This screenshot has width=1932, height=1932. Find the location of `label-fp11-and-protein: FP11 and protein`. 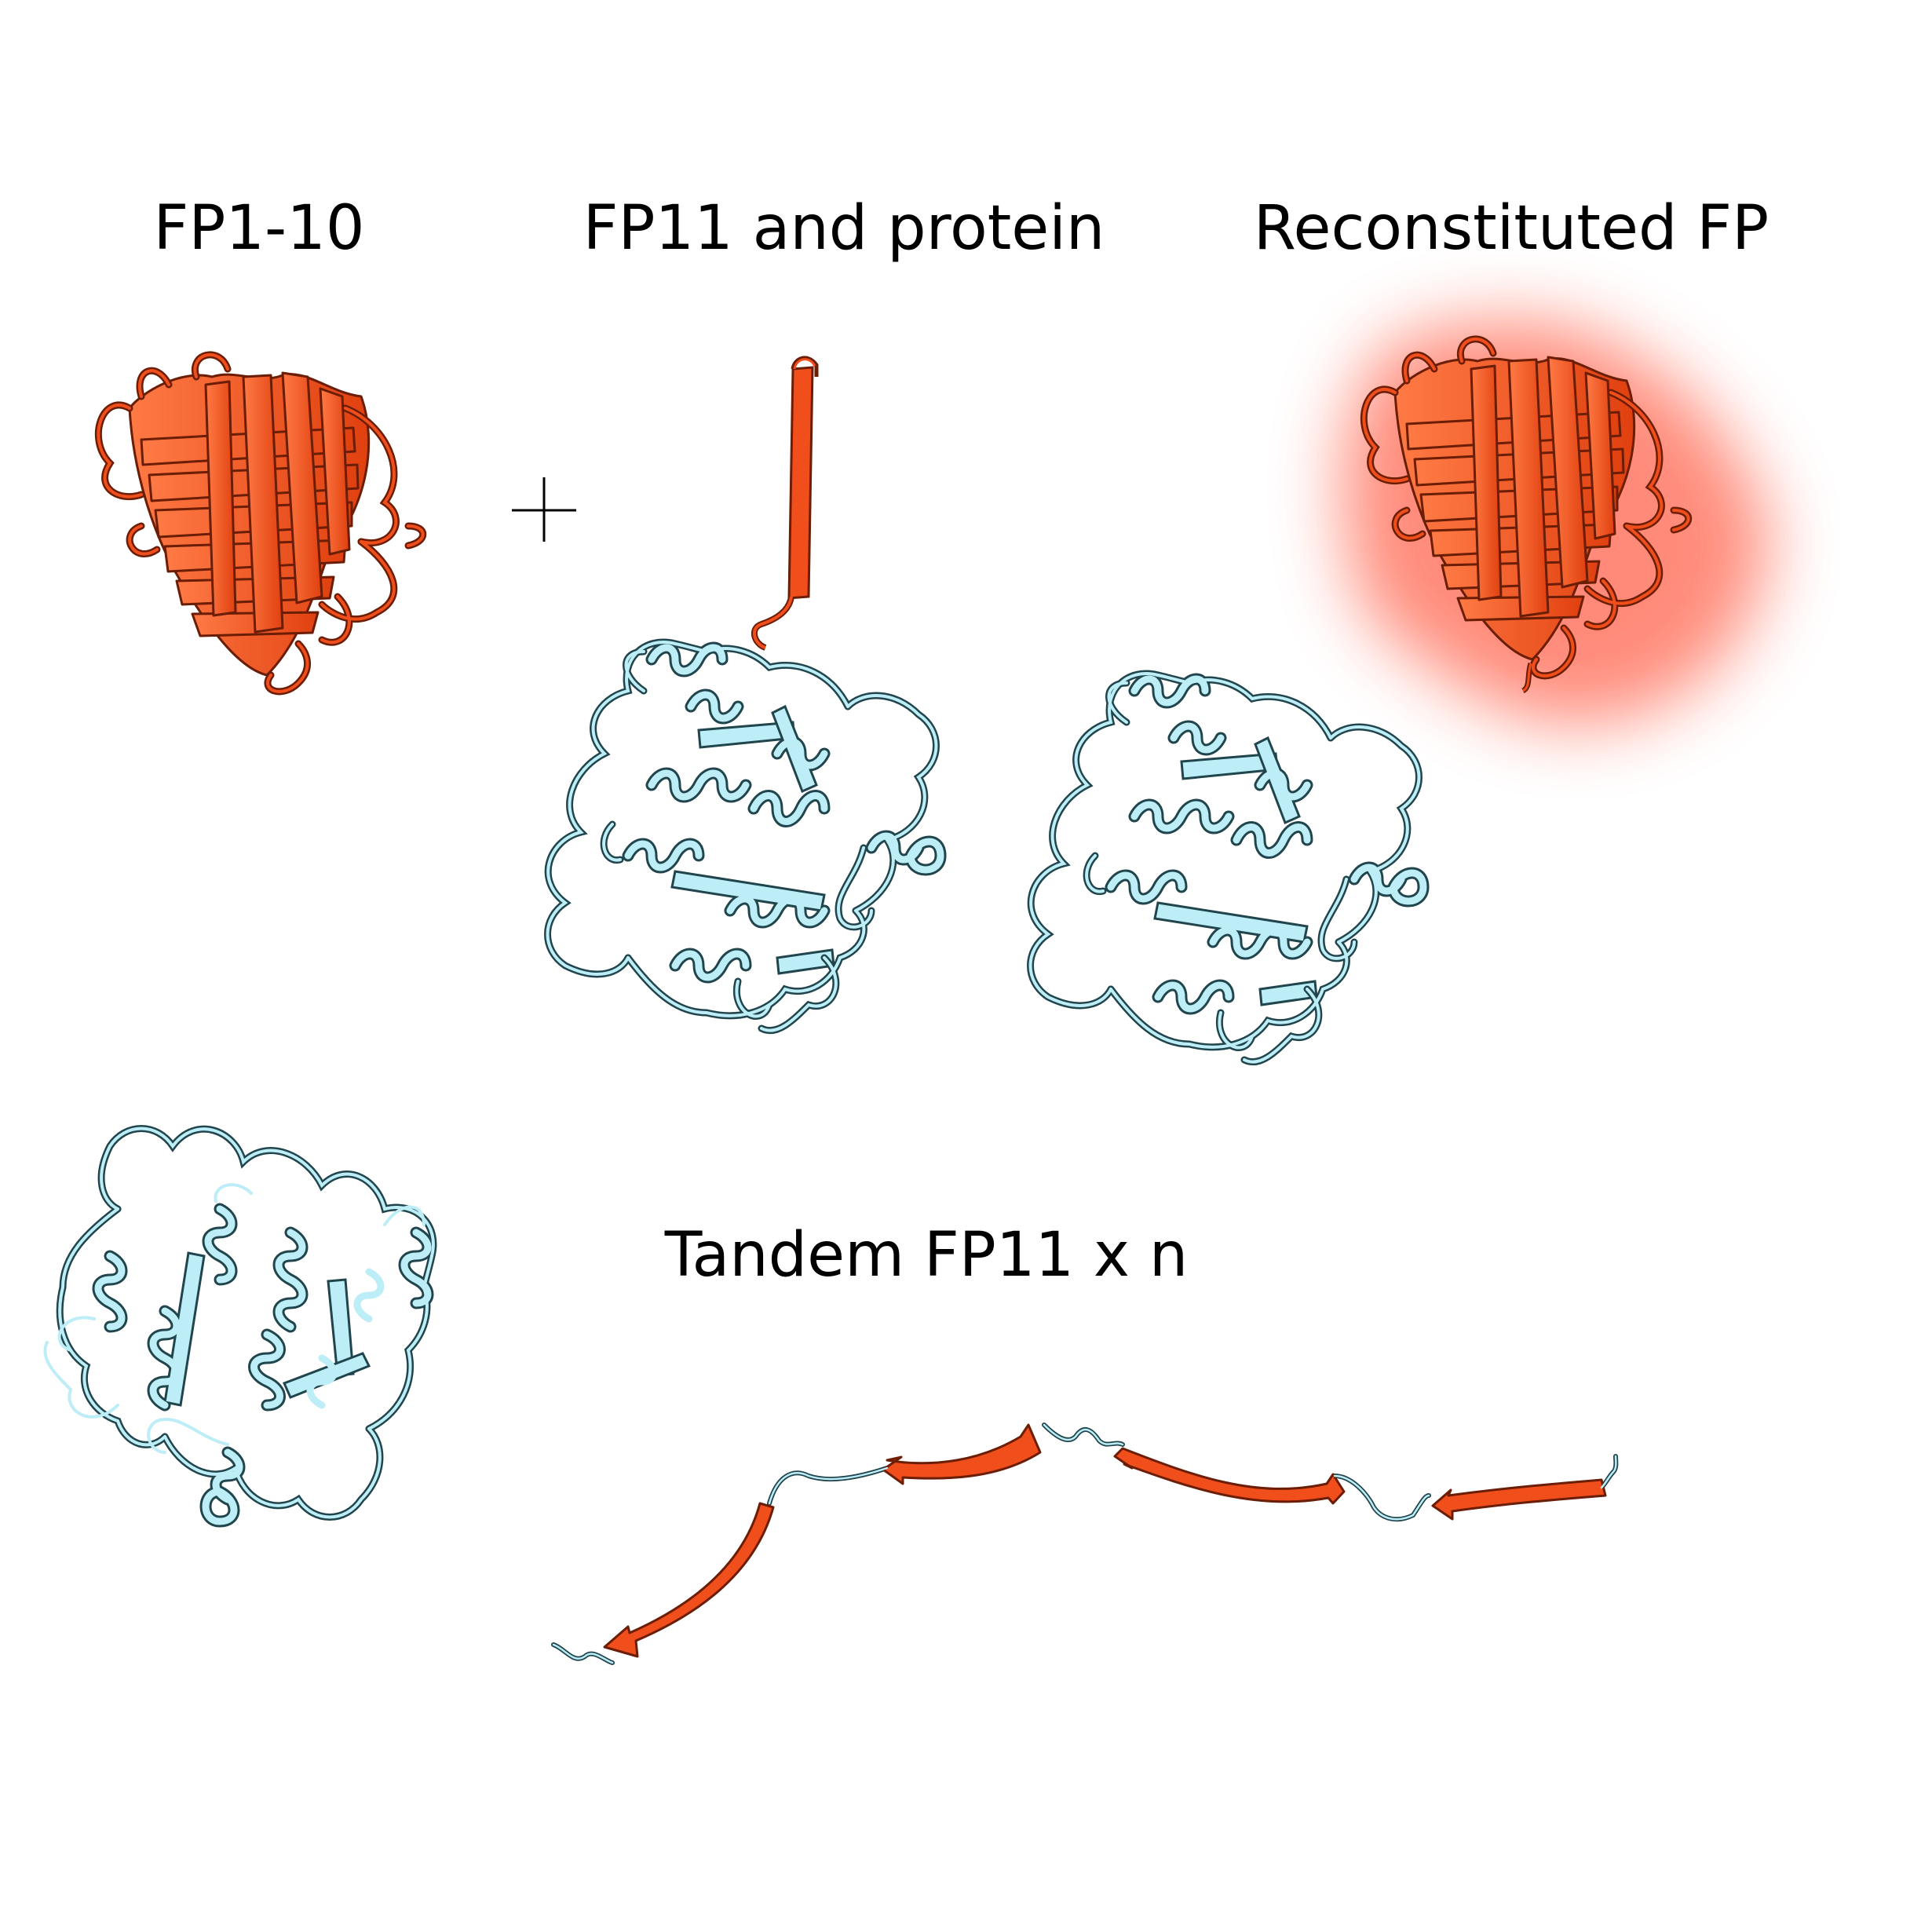

label-fp11-and-protein: FP11 and protein is located at coordinates (844, 228).